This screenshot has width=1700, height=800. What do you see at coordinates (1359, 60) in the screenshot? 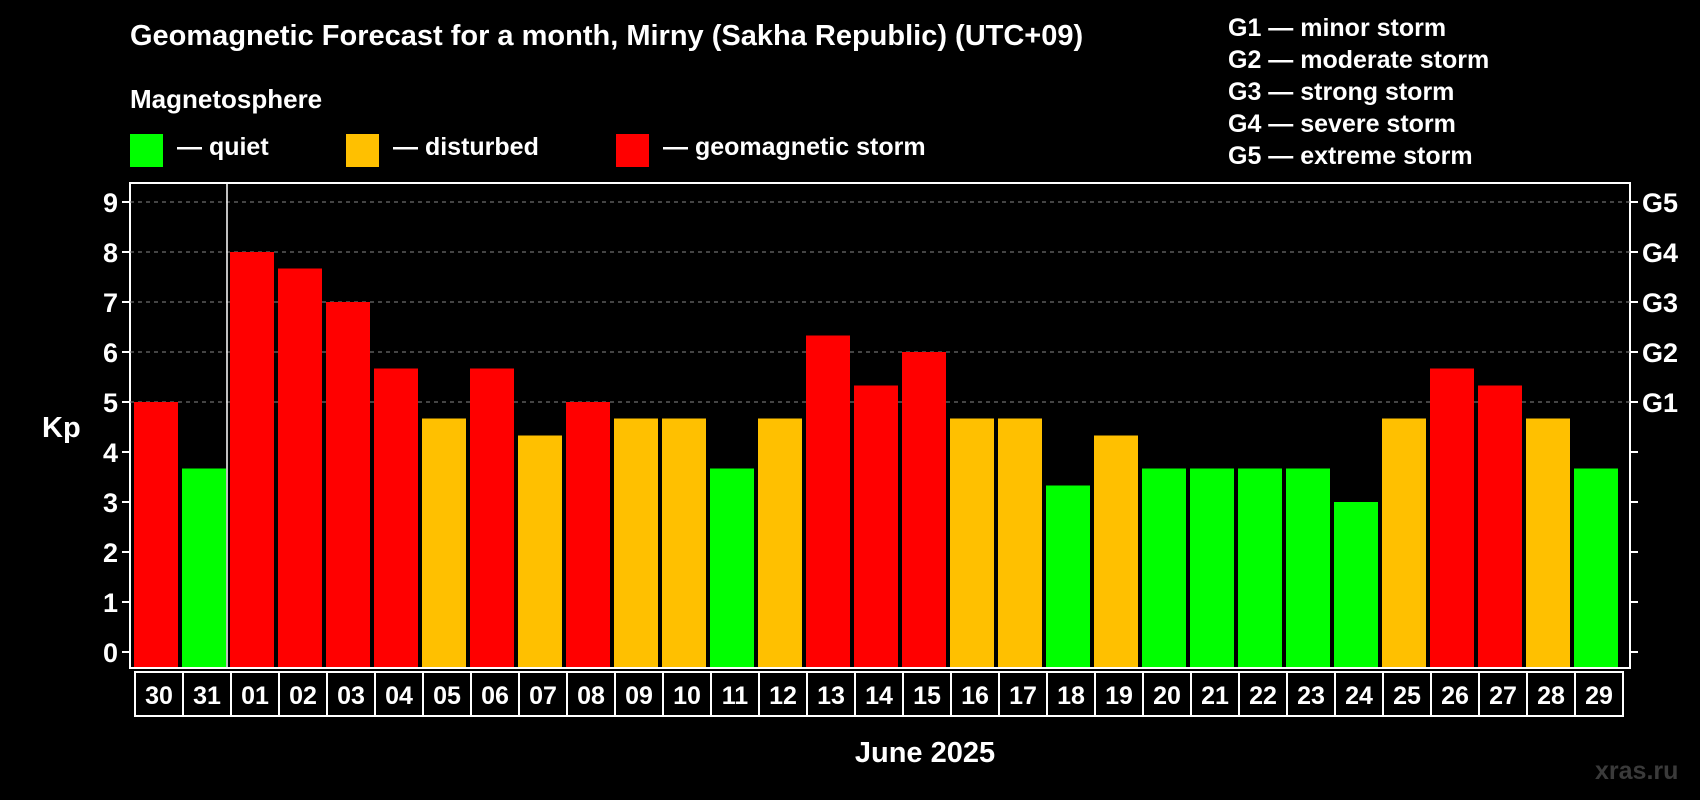
I see `g-scale-g2: G2 — moderate storm` at bounding box center [1359, 60].